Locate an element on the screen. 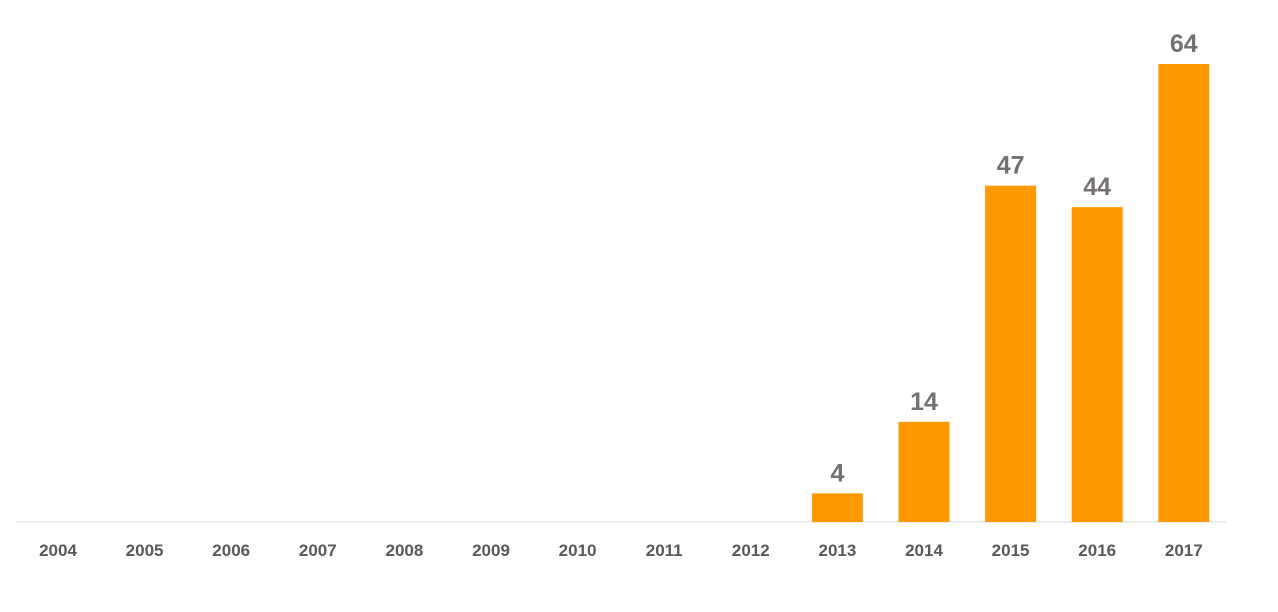 The image size is (1278, 612). bar-2016 is located at coordinates (1097, 364).